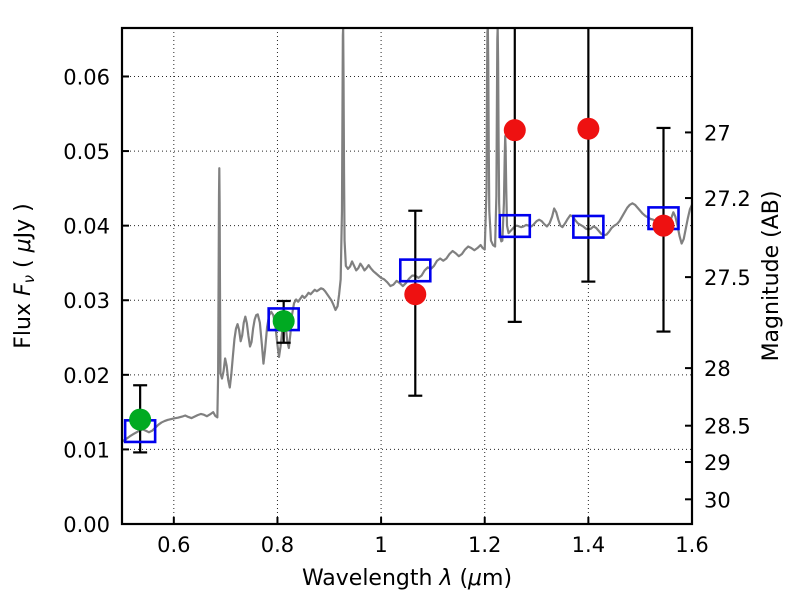 Image resolution: width=800 pixels, height=600 pixels. What do you see at coordinates (484, 545) in the screenshot?
I see `x-tick-label: 1.2` at bounding box center [484, 545].